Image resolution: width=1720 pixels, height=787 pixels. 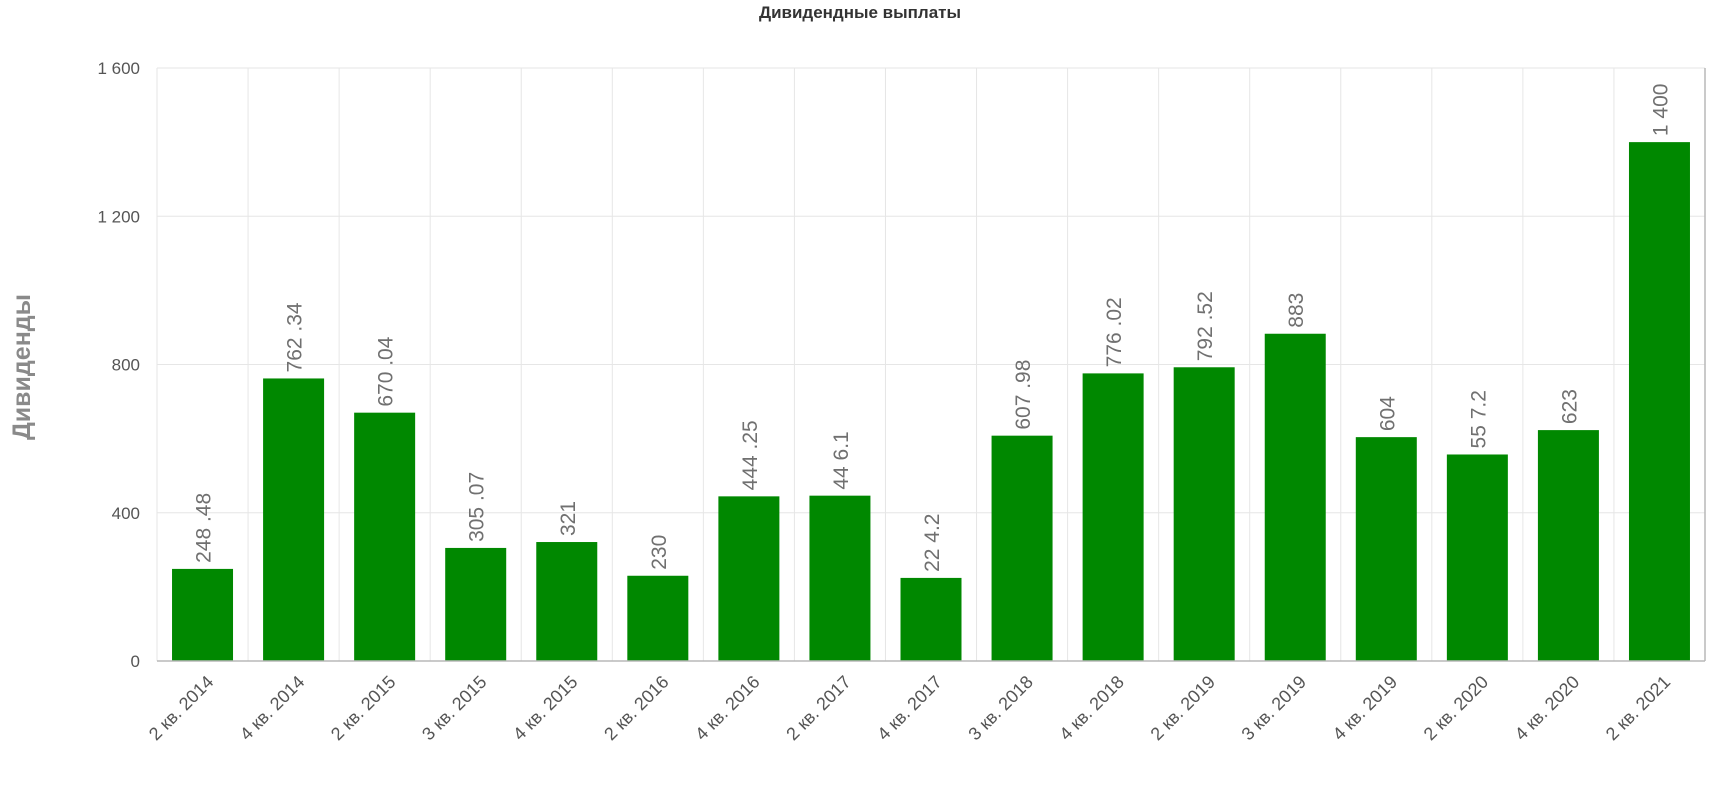 What do you see at coordinates (1296, 310) in the screenshot?
I see `data-label: 883` at bounding box center [1296, 310].